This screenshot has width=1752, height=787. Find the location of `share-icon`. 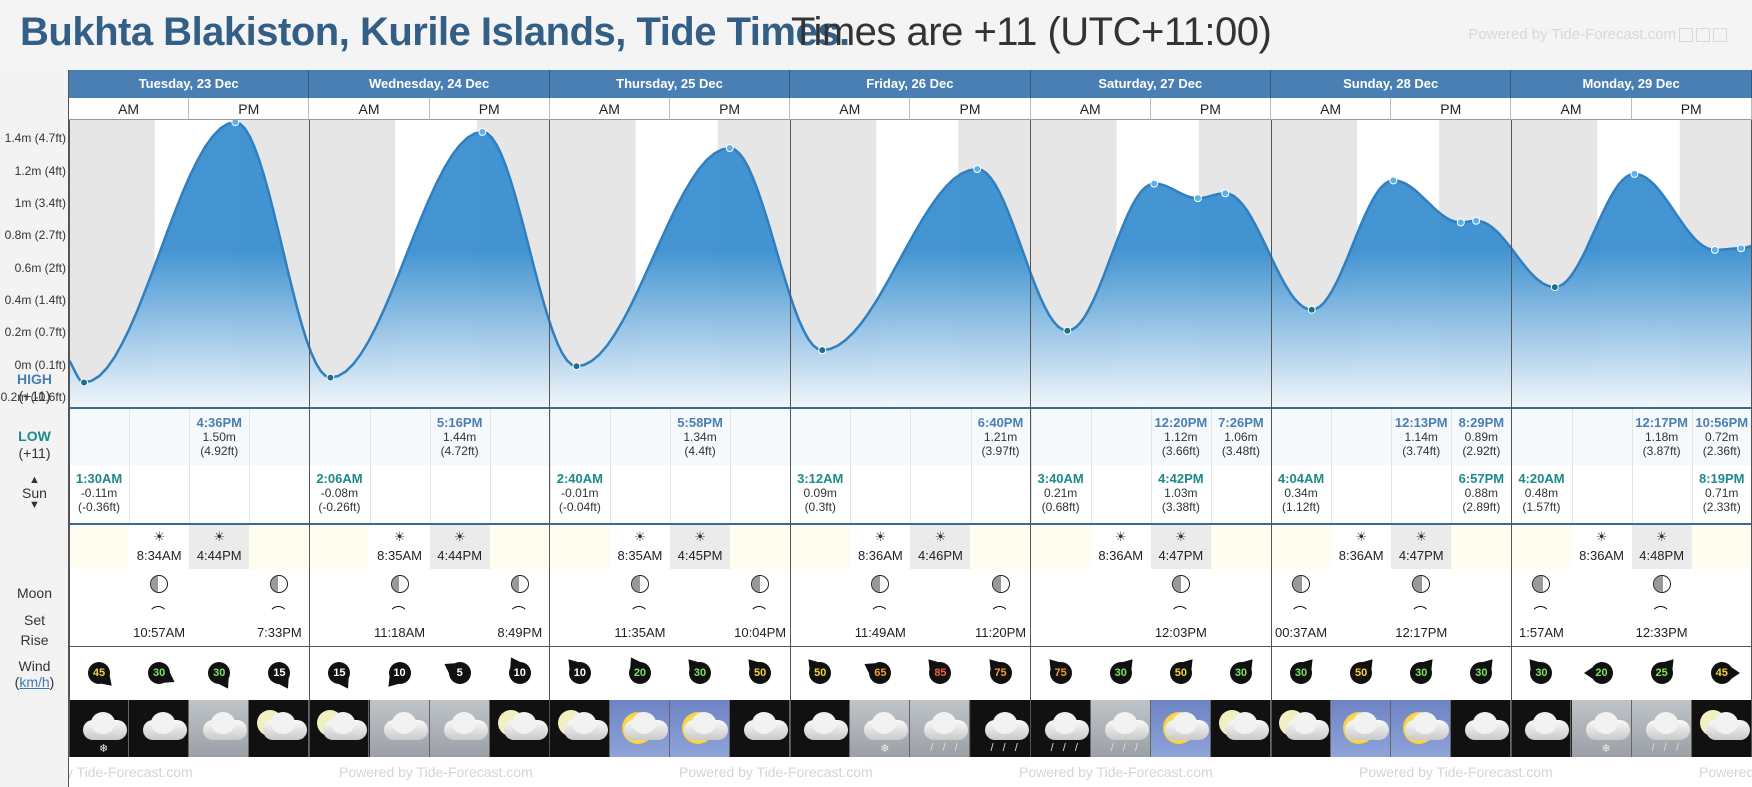

share-icon is located at coordinates (1703, 35).